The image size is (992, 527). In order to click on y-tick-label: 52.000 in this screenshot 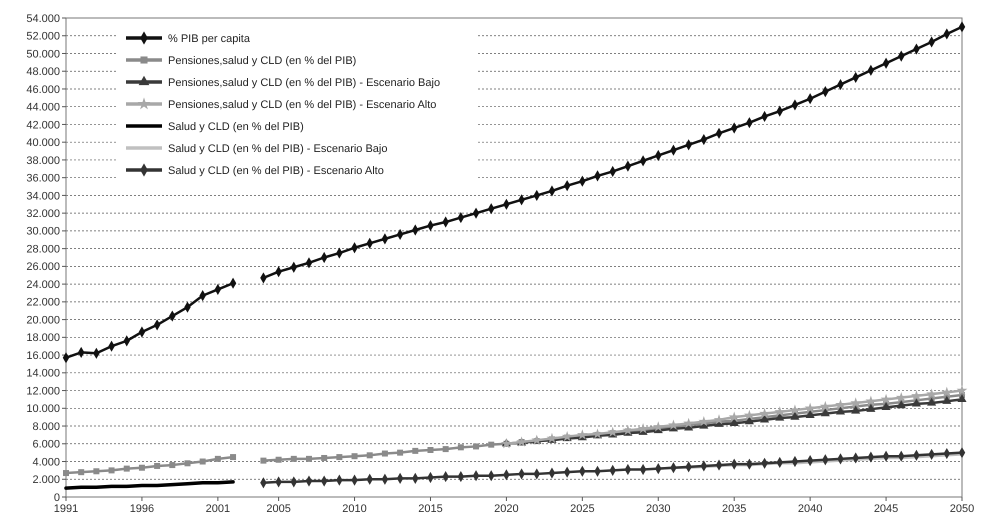, I will do `click(43, 36)`.